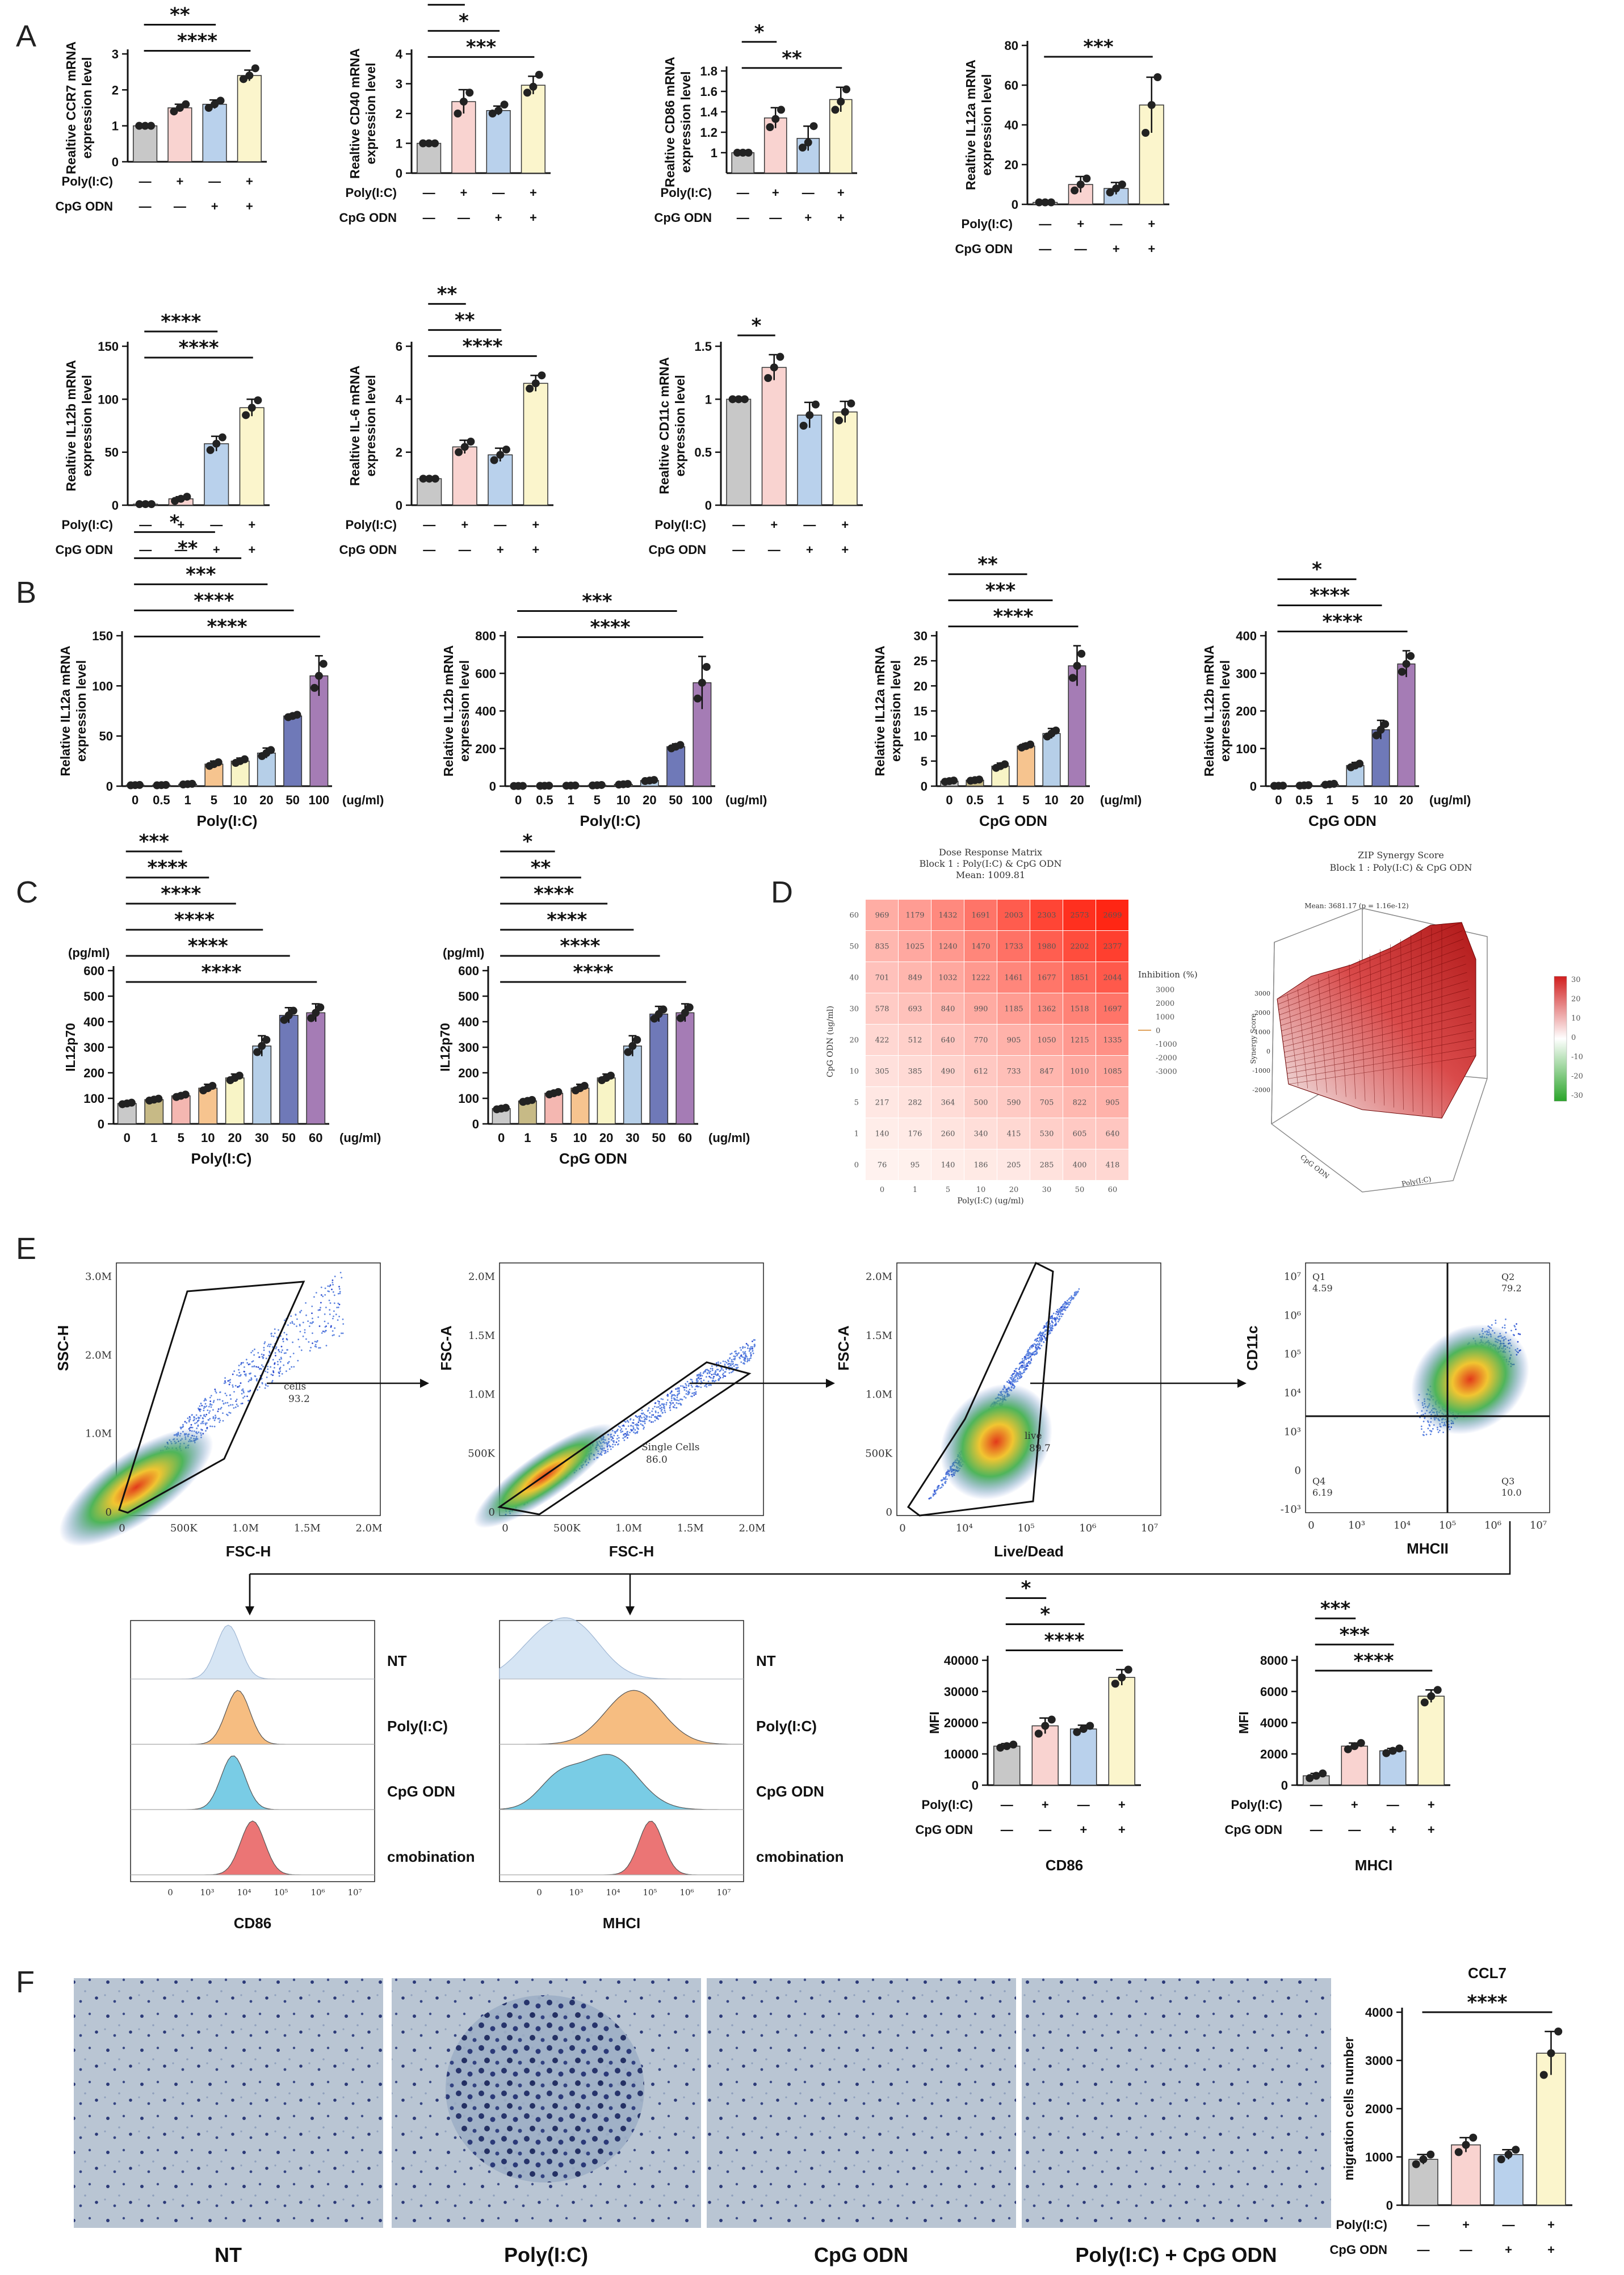 This screenshot has height=2275, width=1624. Describe the element at coordinates (1312, 1037) in the screenshot. I see `synergy-mesh-line-a3` at that location.